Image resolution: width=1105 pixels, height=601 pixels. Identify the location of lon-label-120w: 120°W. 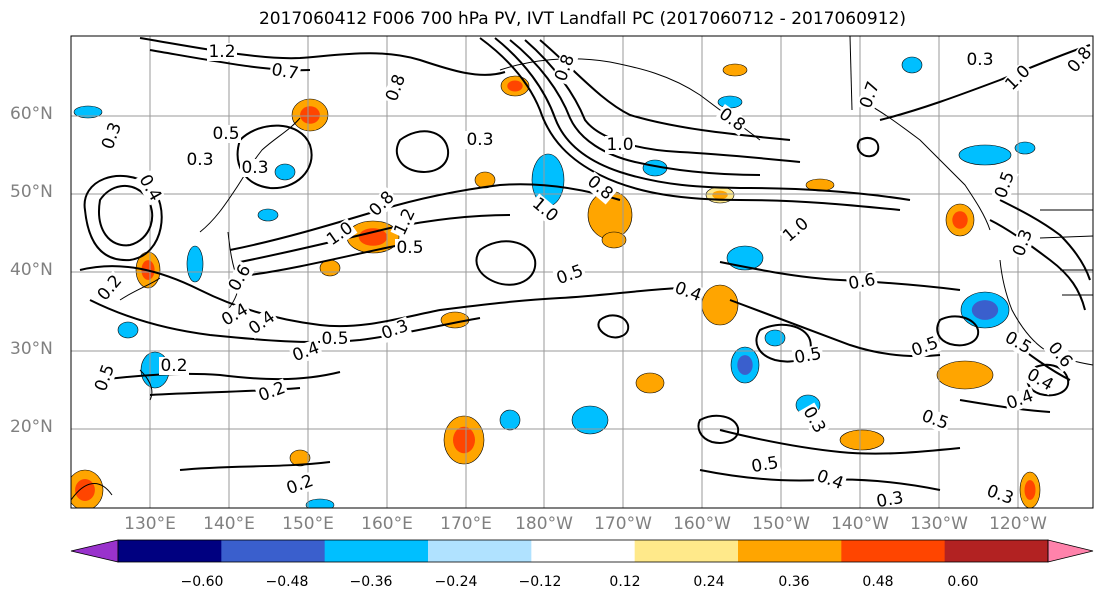
(1018, 524).